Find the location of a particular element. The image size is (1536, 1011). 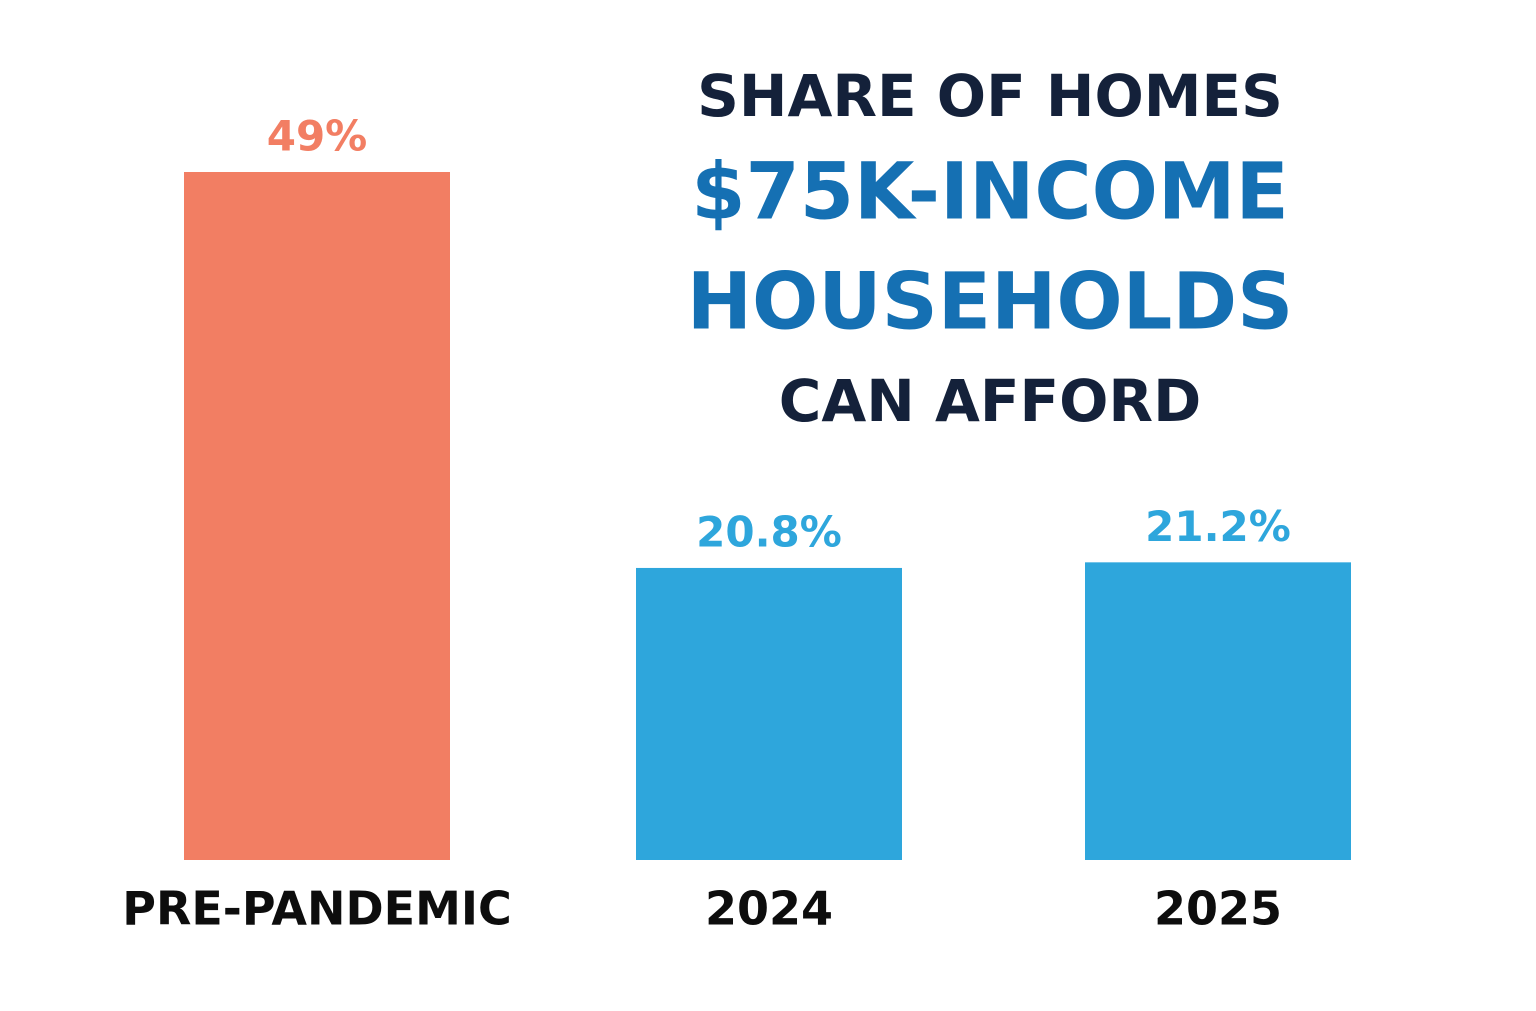

x-tick-label: PRE-PANDEMIC is located at coordinates (317, 909).